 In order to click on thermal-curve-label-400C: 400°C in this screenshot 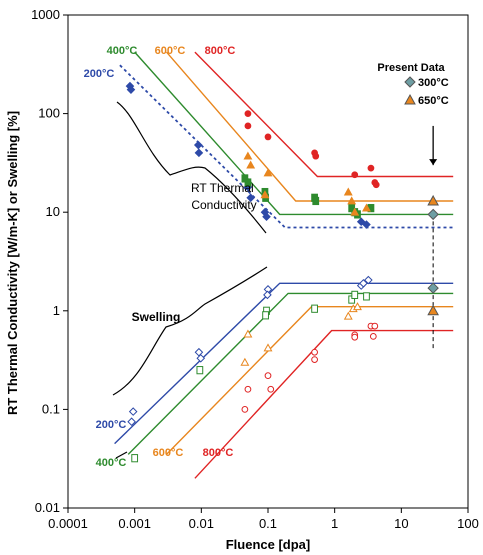, I will do `click(122, 51)`.